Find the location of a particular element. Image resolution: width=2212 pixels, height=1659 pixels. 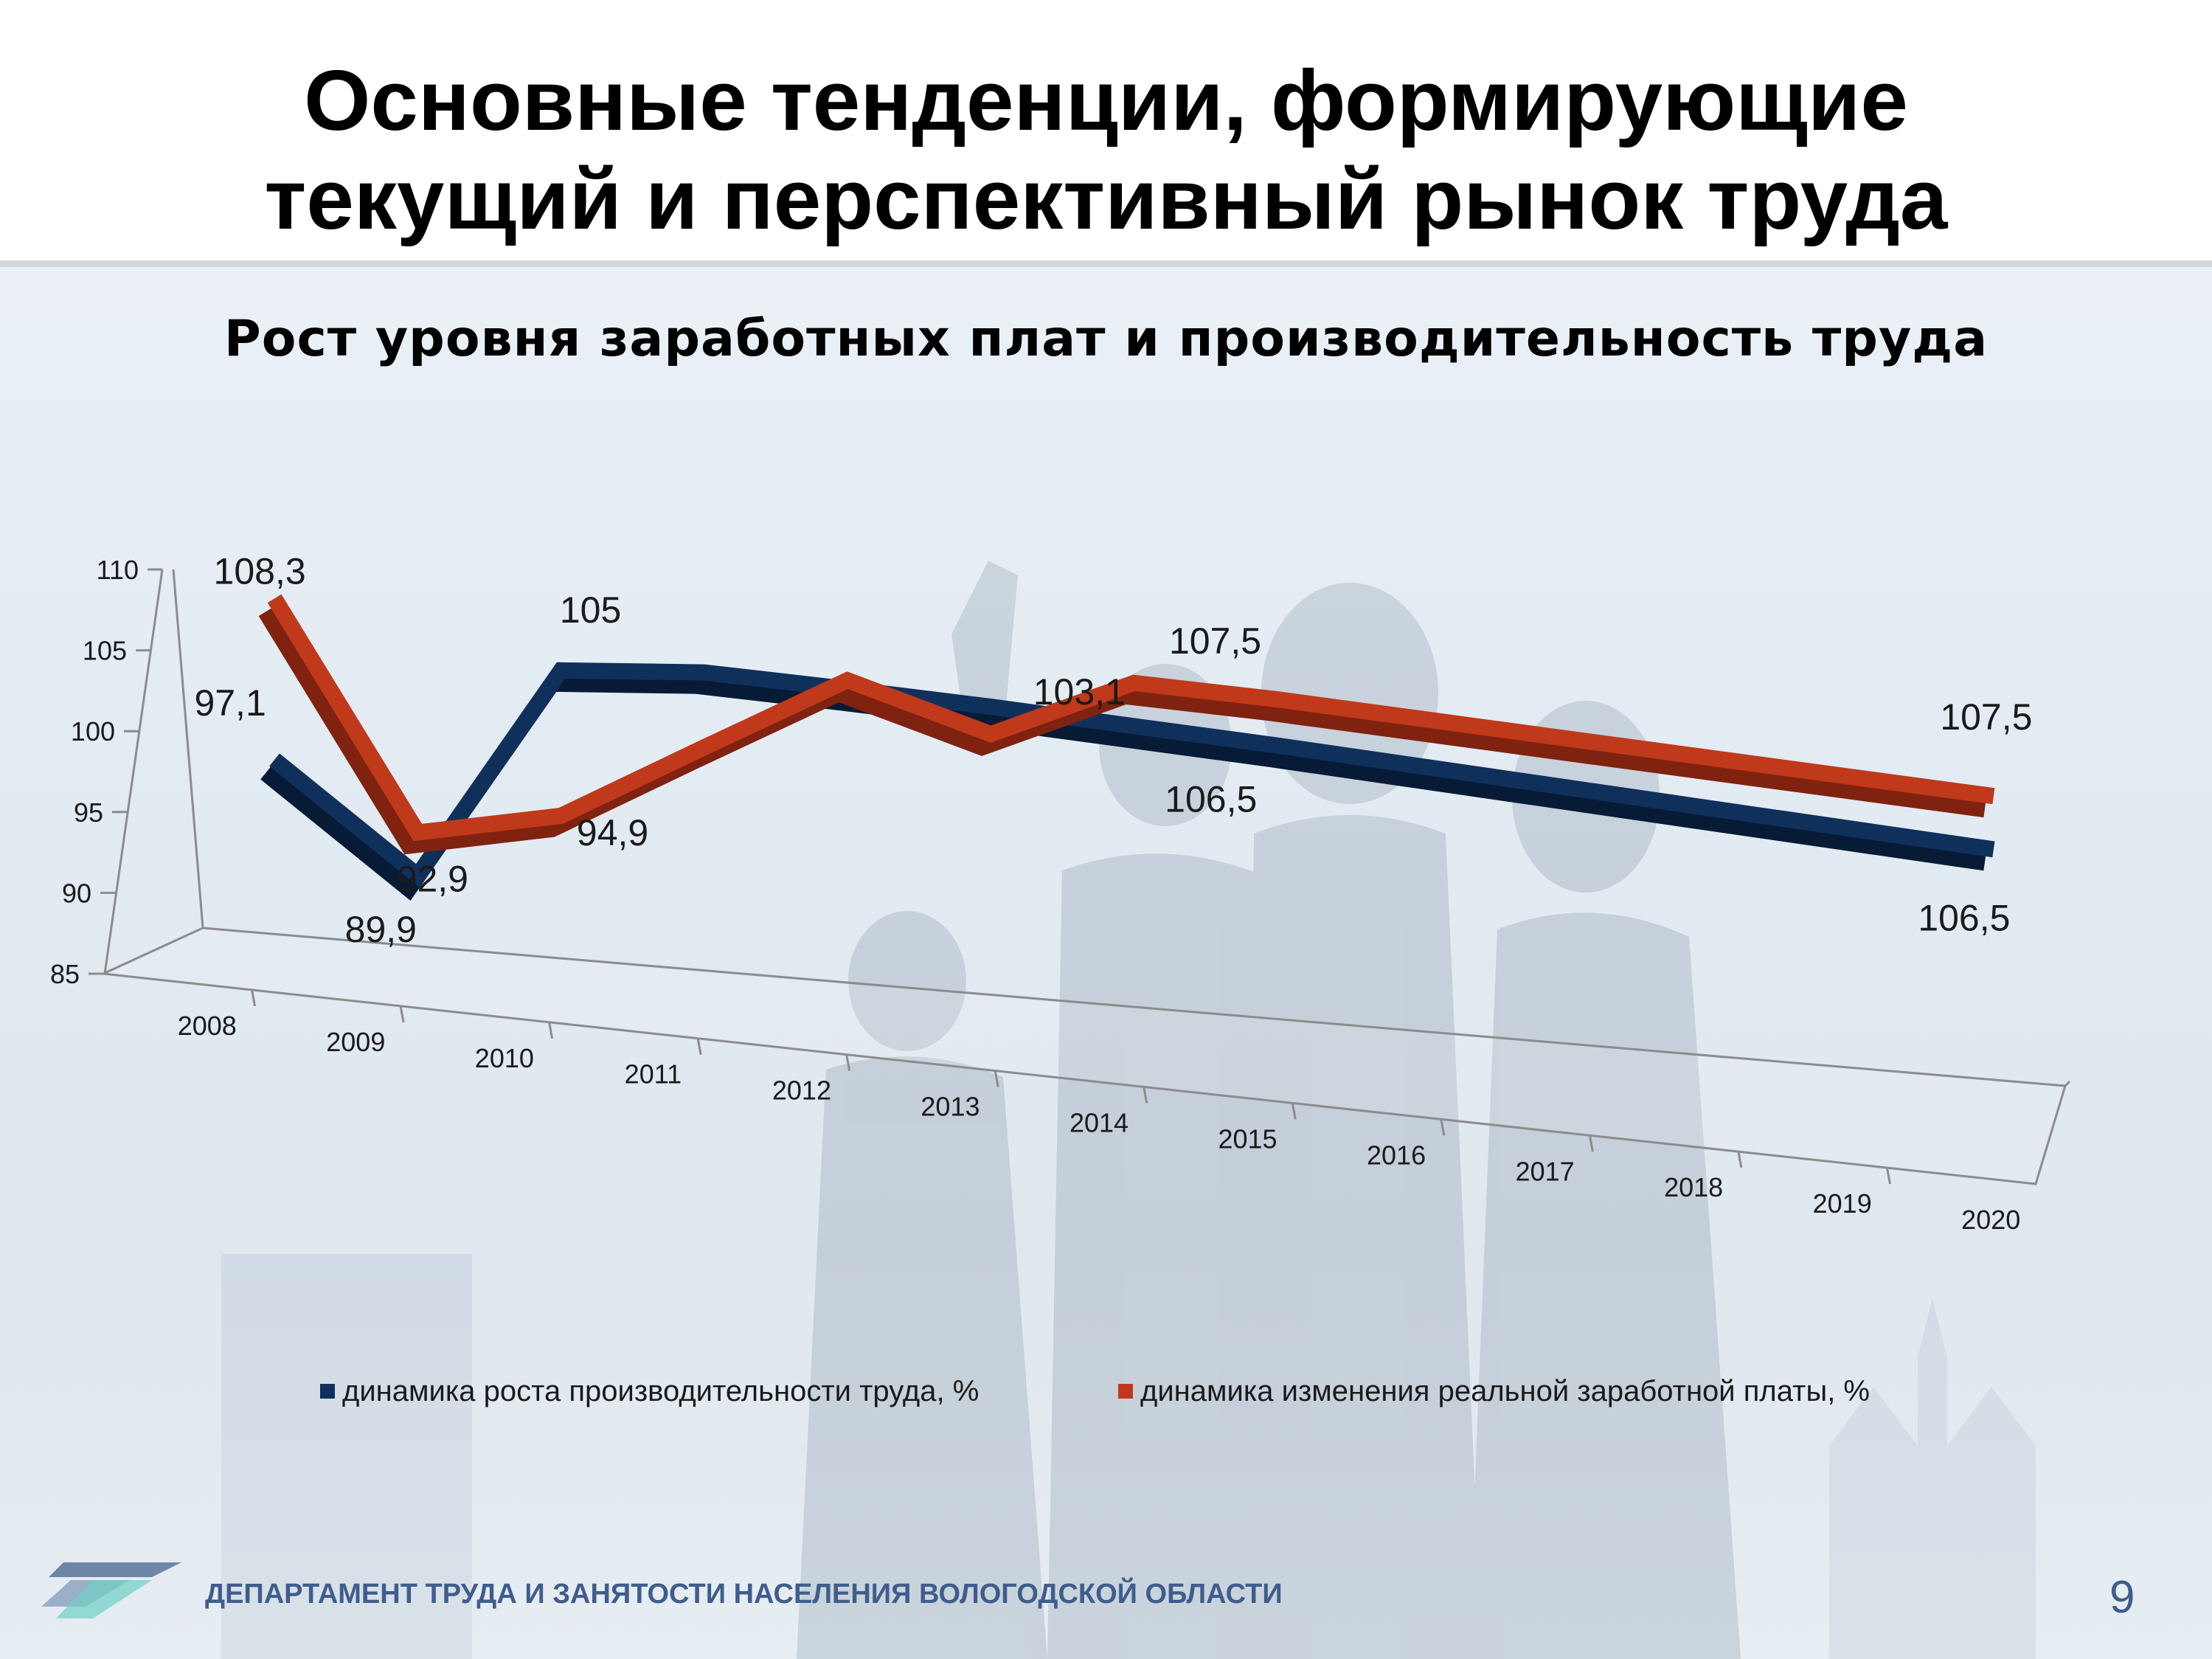

x-tick-label: 2016 is located at coordinates (1396, 1155).